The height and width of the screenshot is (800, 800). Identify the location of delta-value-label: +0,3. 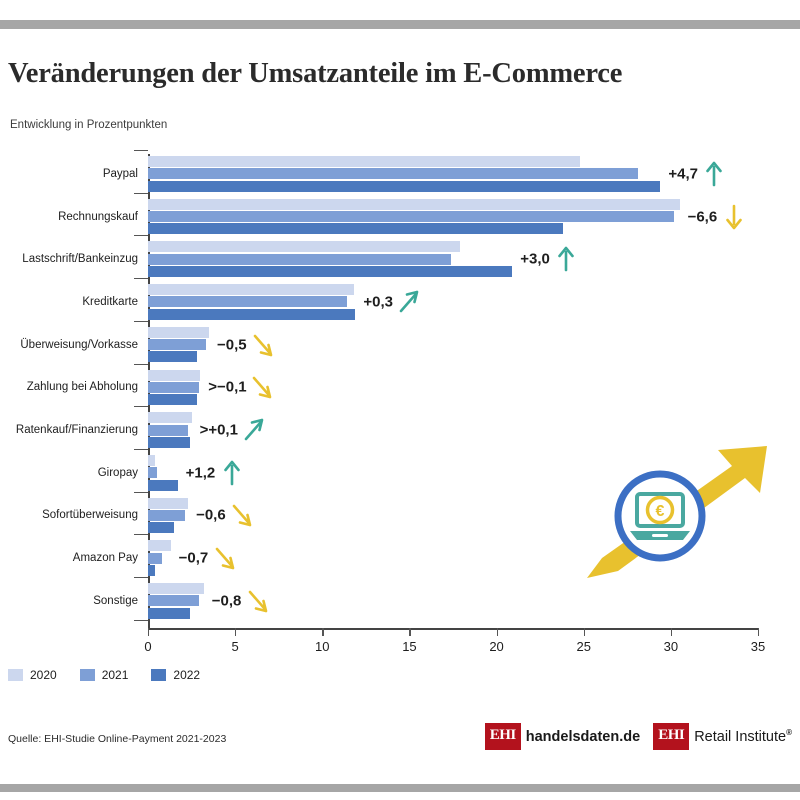
(378, 302).